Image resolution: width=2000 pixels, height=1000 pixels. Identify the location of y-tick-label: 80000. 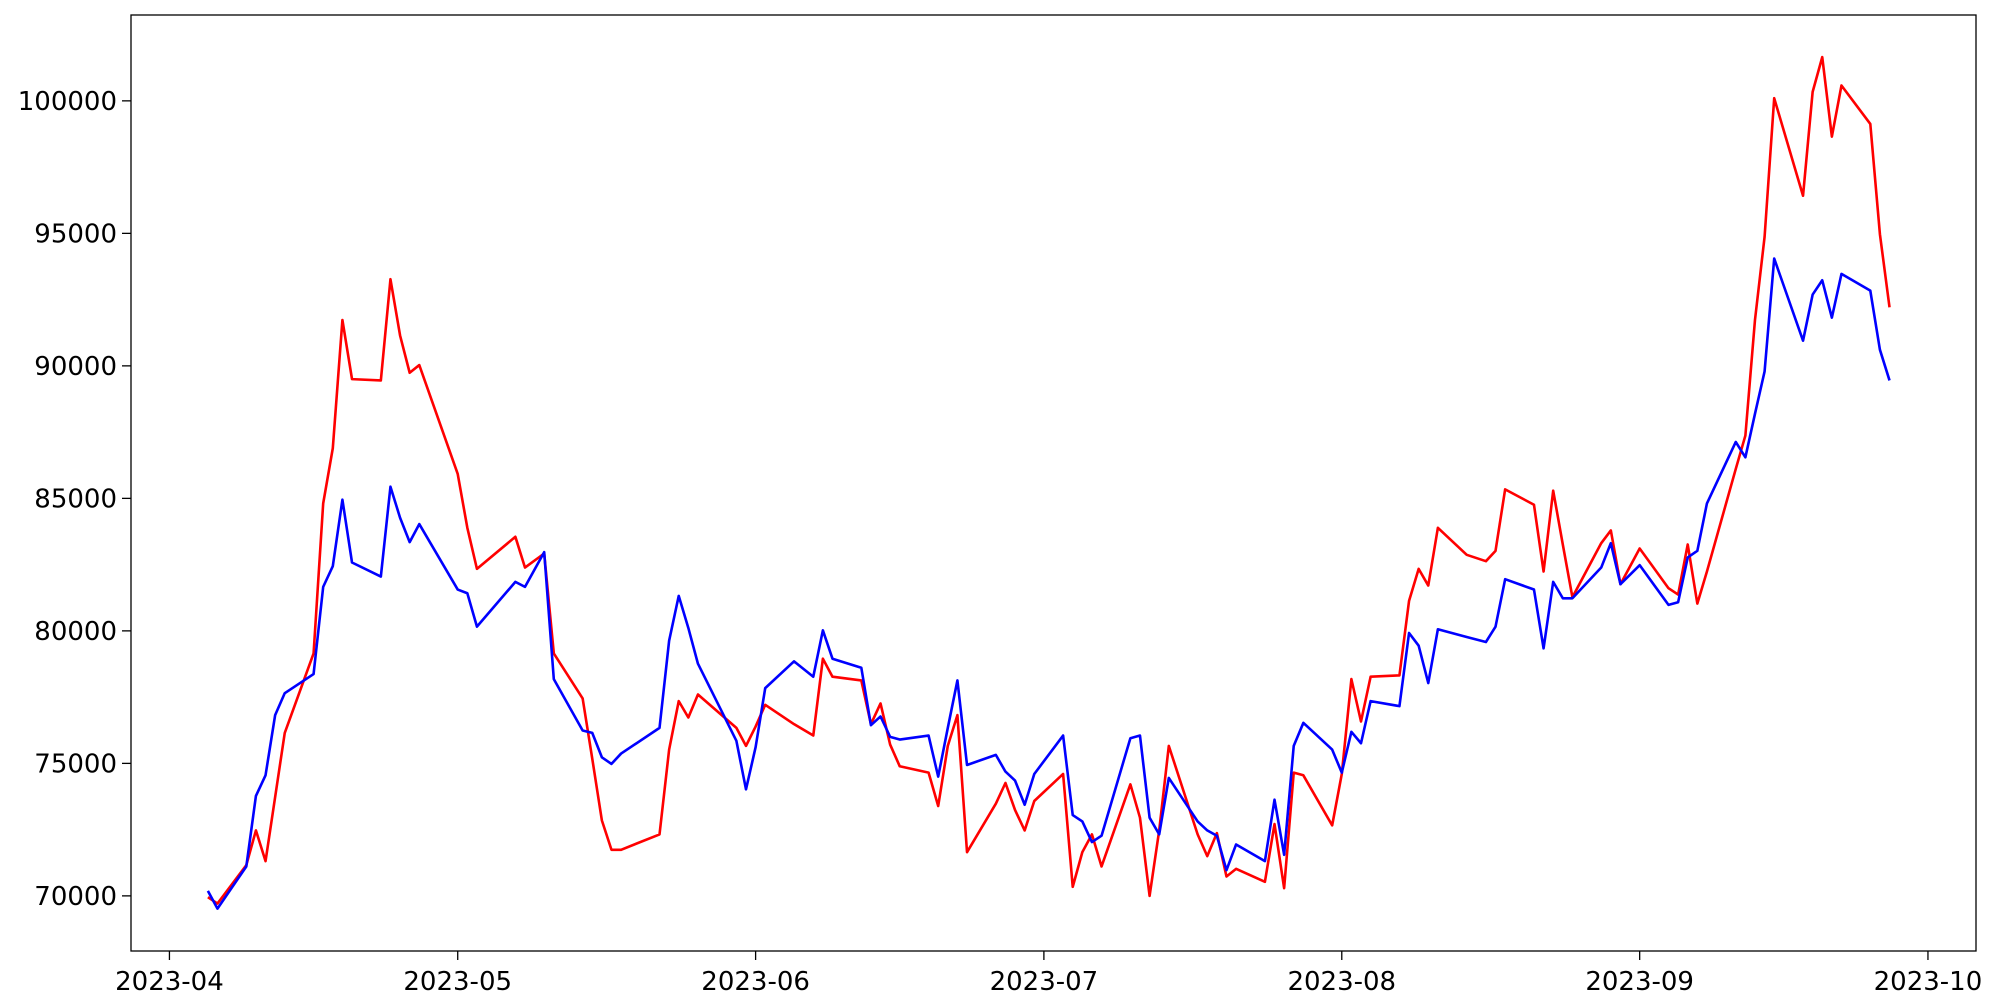
(75, 632).